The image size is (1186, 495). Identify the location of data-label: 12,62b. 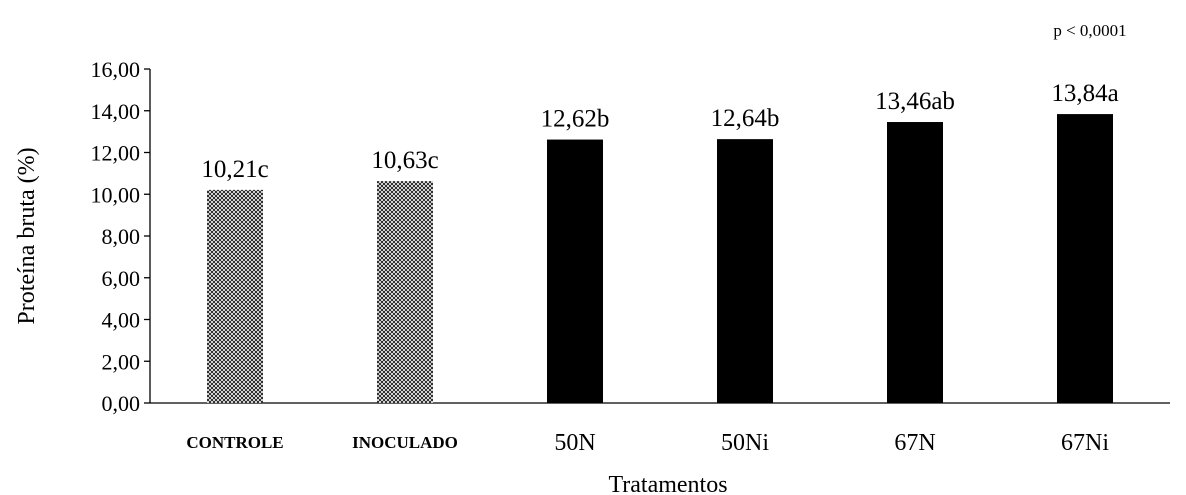
(575, 119).